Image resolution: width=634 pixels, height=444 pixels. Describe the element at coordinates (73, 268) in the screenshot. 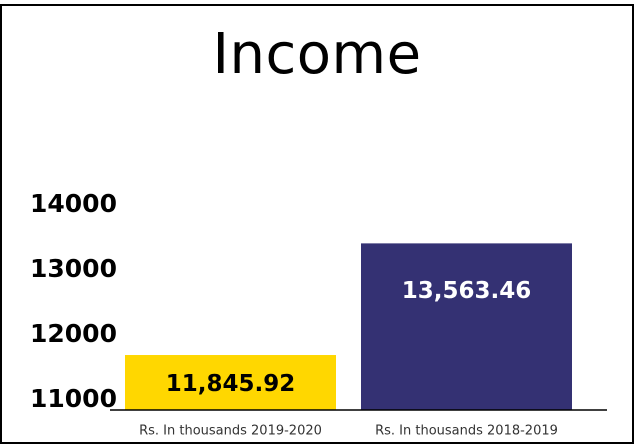

I see `y-tick-label: 13000` at that location.